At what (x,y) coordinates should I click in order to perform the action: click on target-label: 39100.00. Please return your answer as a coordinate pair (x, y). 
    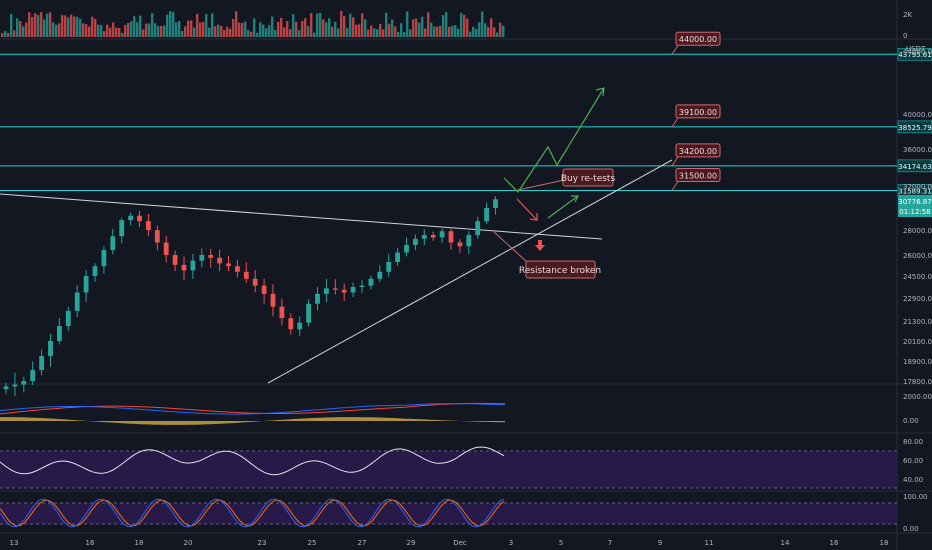
    Looking at the image, I should click on (698, 112).